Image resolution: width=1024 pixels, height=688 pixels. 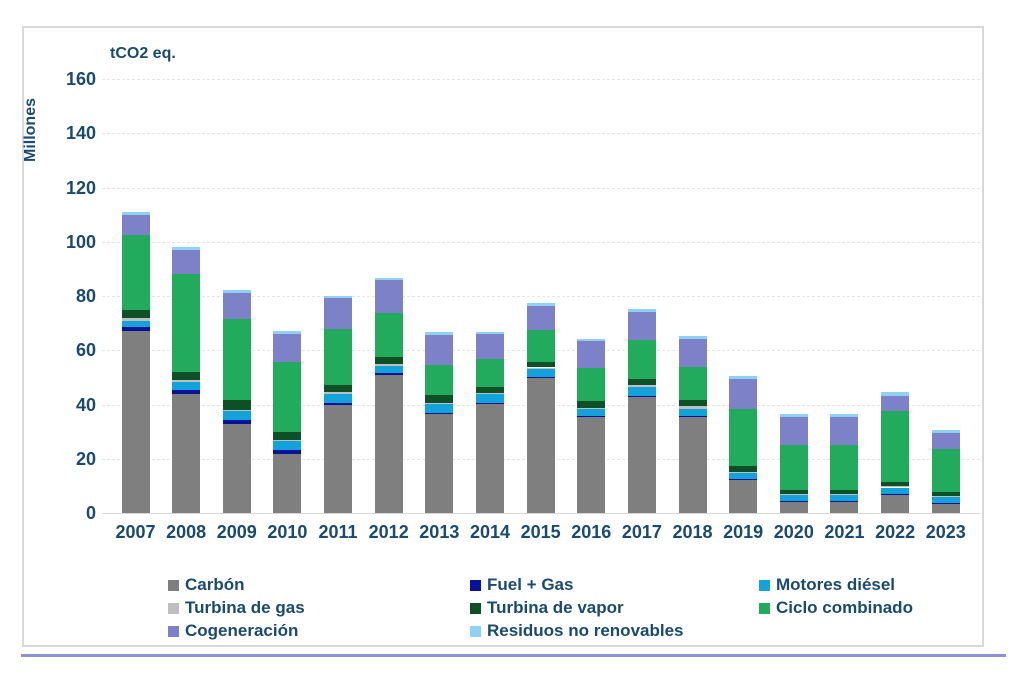 What do you see at coordinates (186, 532) in the screenshot?
I see `x-axis-year-label: 2008` at bounding box center [186, 532].